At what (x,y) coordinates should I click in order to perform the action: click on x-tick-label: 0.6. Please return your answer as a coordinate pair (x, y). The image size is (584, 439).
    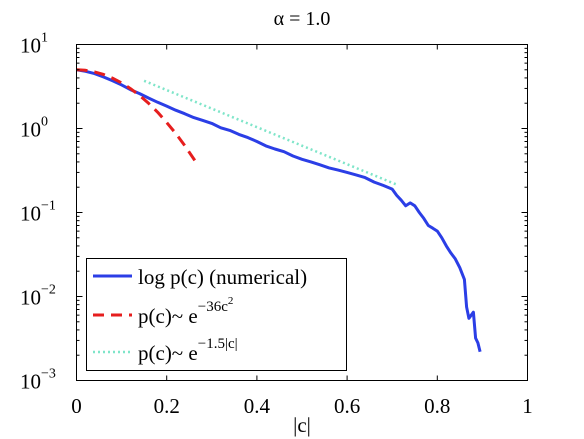
    Looking at the image, I should click on (347, 406).